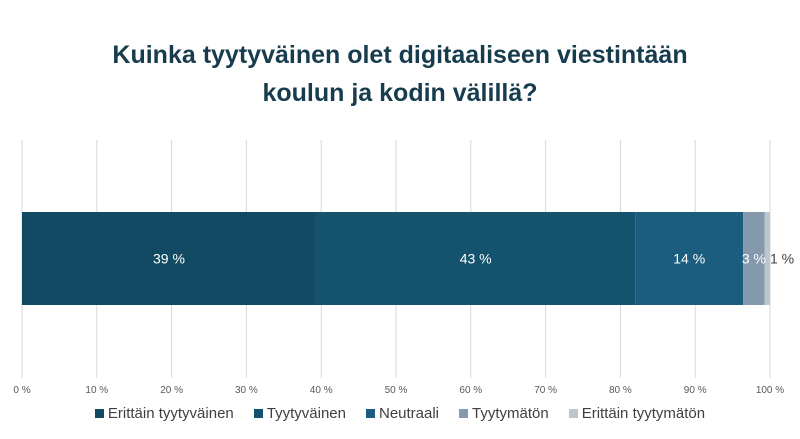  I want to click on x-tick-label: 40 %, so click(321, 390).